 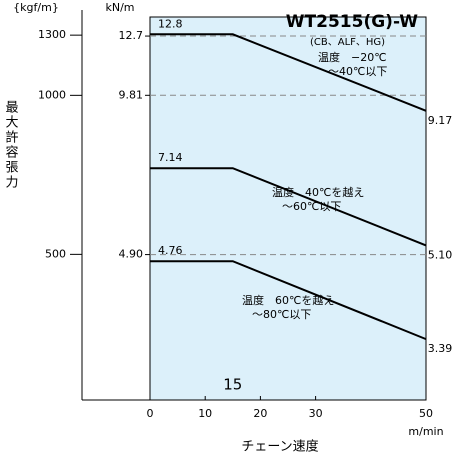 I want to click on value-label: 7.14, so click(x=170, y=157).